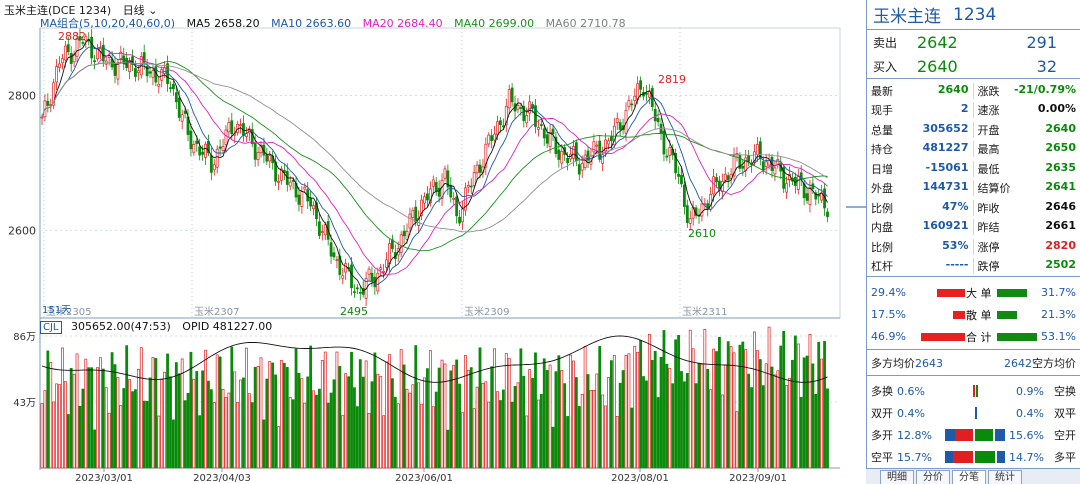 The height and width of the screenshot is (484, 1080). Describe the element at coordinates (933, 477) in the screenshot. I see `tab-price: 分价` at that location.